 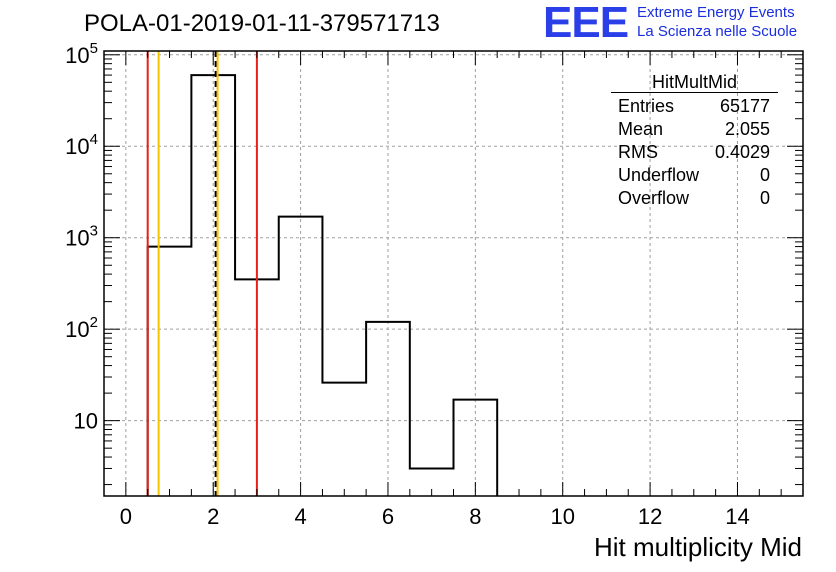 What do you see at coordinates (744, 106) in the screenshot?
I see `stats-value: 65177` at bounding box center [744, 106].